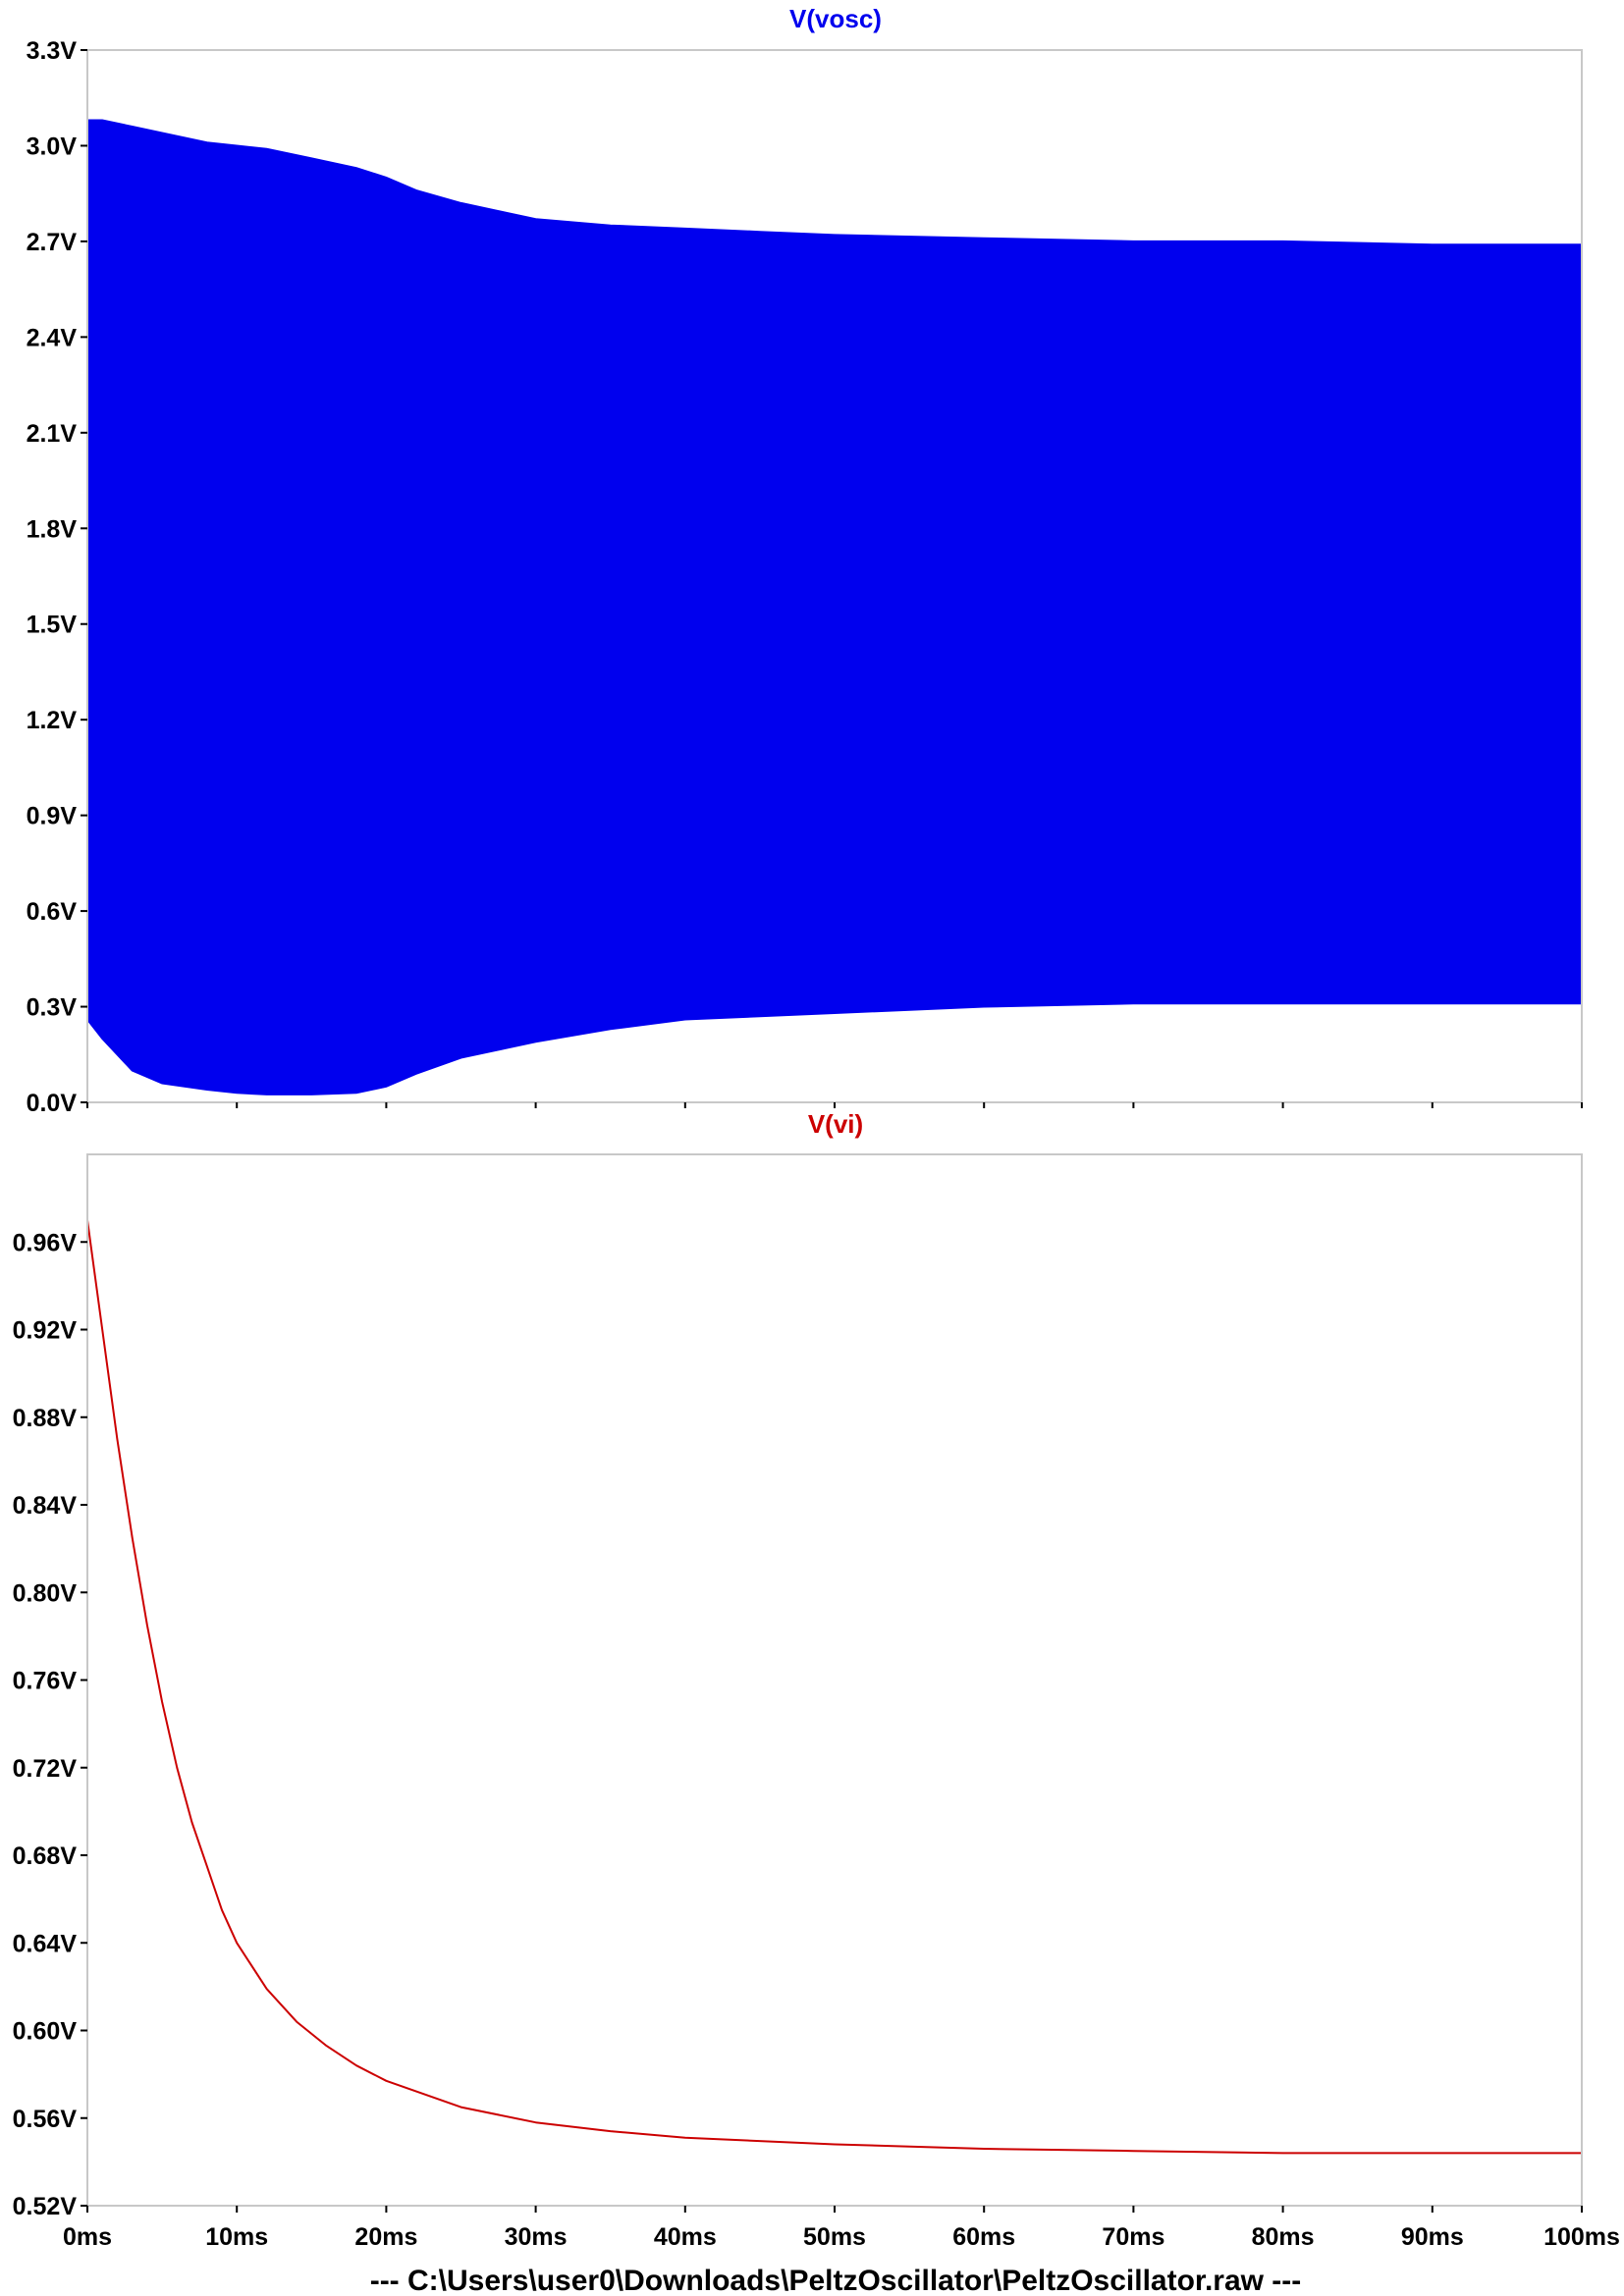 The height and width of the screenshot is (2296, 1624). Describe the element at coordinates (1133, 2237) in the screenshot. I see `x-tick-label: 70ms` at that location.